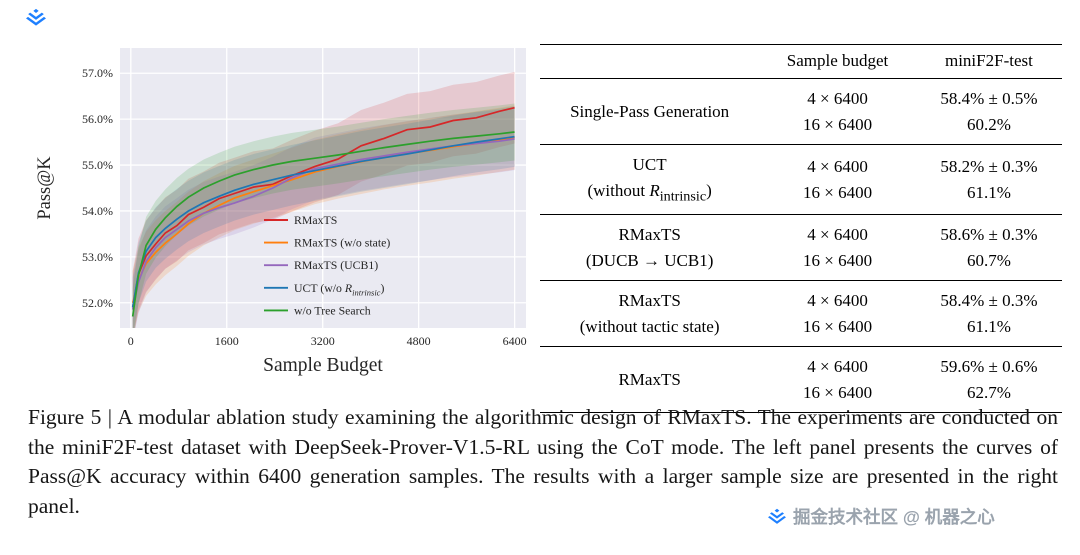  I want to click on svg-text: 53.0%, so click(97, 257).